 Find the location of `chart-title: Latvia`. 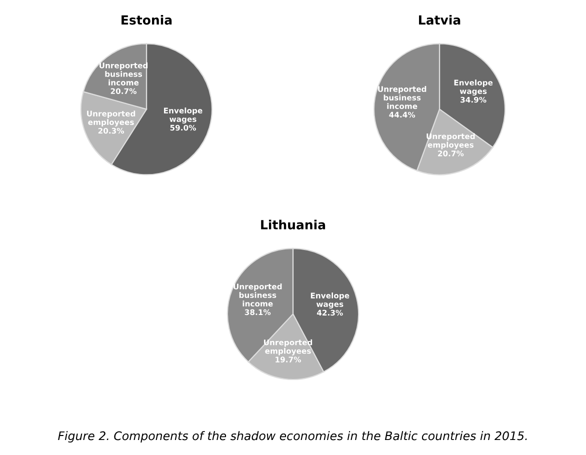

chart-title: Latvia is located at coordinates (439, 20).